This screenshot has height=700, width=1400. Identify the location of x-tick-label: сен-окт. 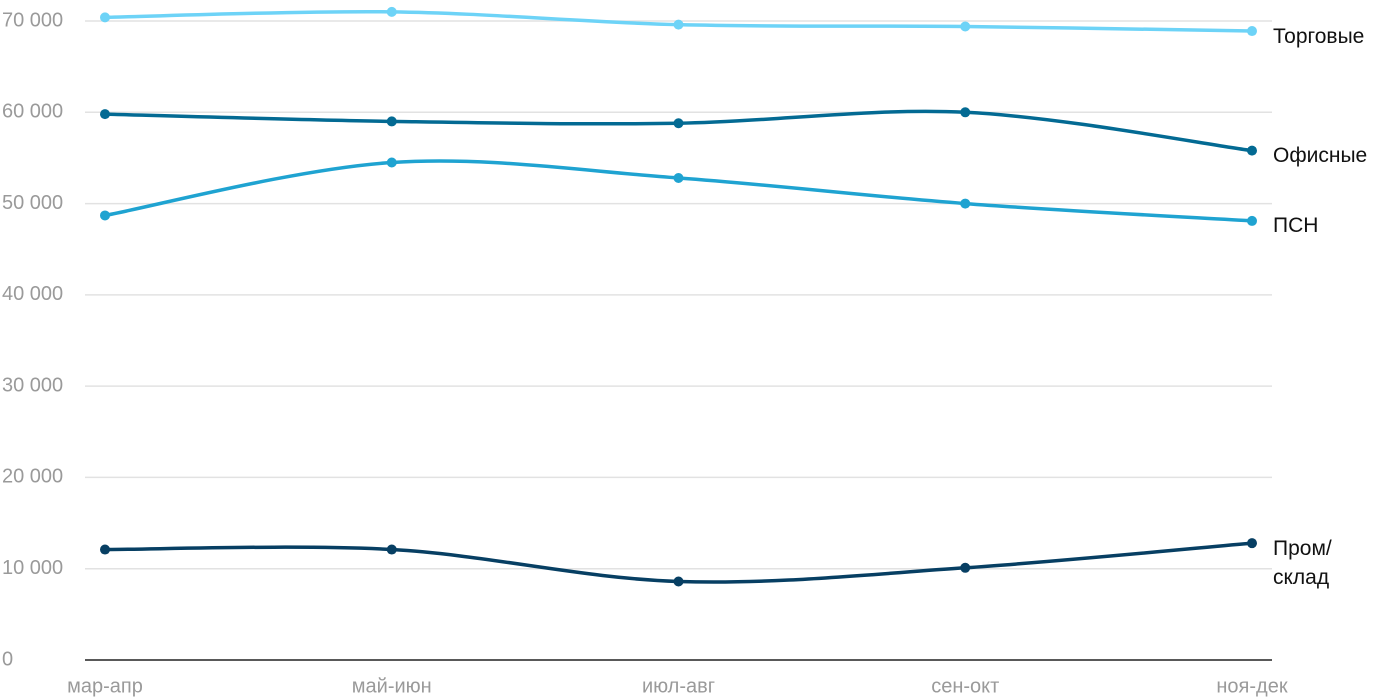
(965, 686).